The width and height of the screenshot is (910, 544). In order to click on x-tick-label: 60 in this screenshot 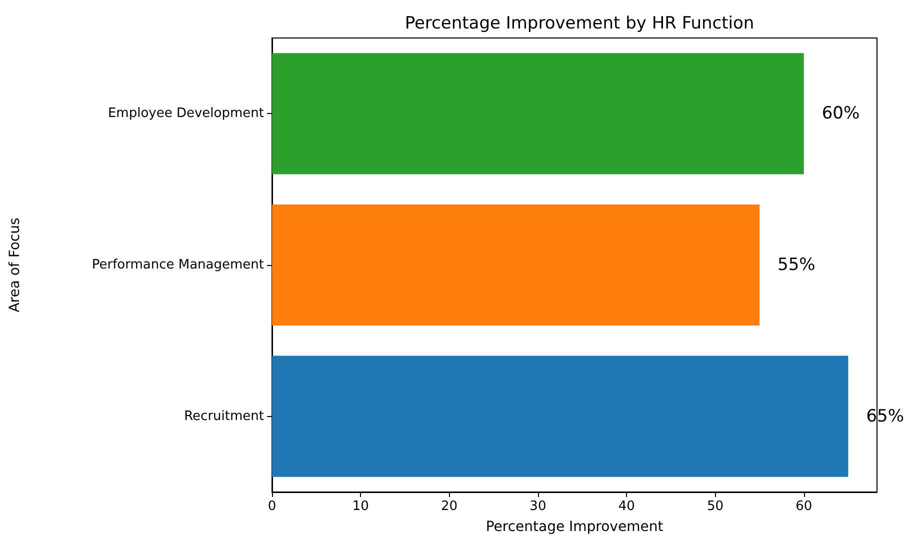, I will do `click(804, 506)`.